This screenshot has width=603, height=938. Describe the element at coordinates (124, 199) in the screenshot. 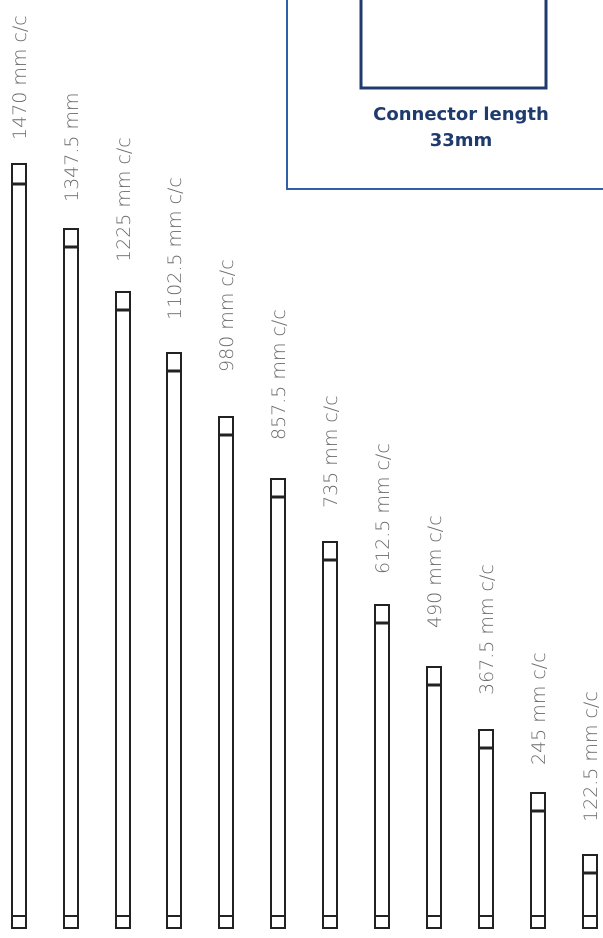

I see `rod-3-label: 1225 mm c/c` at that location.